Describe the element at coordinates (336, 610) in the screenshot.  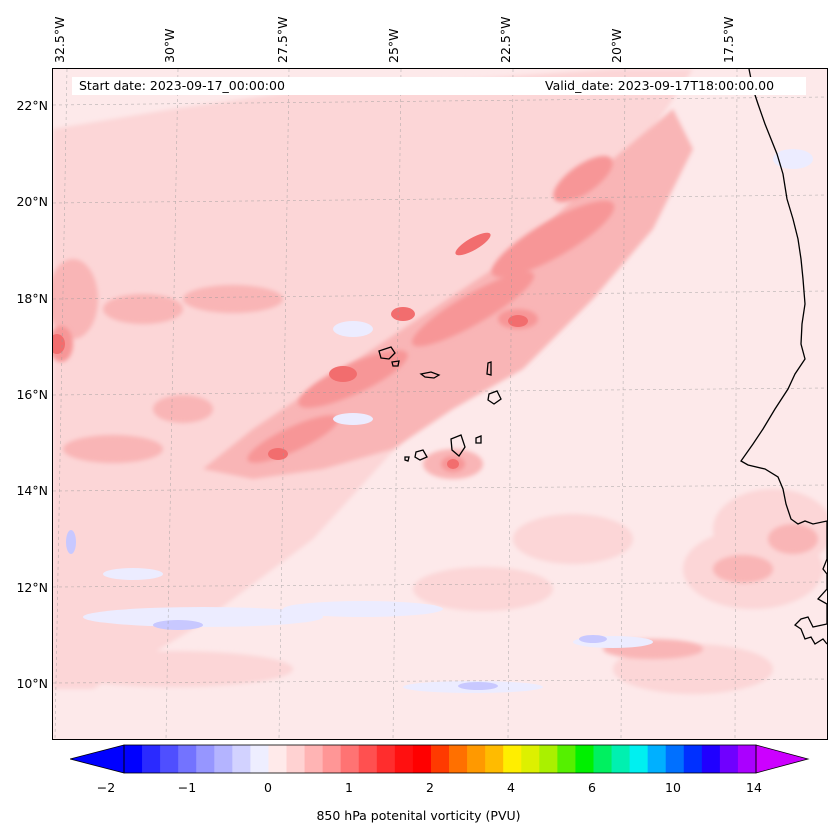
I see `field-blue` at that location.